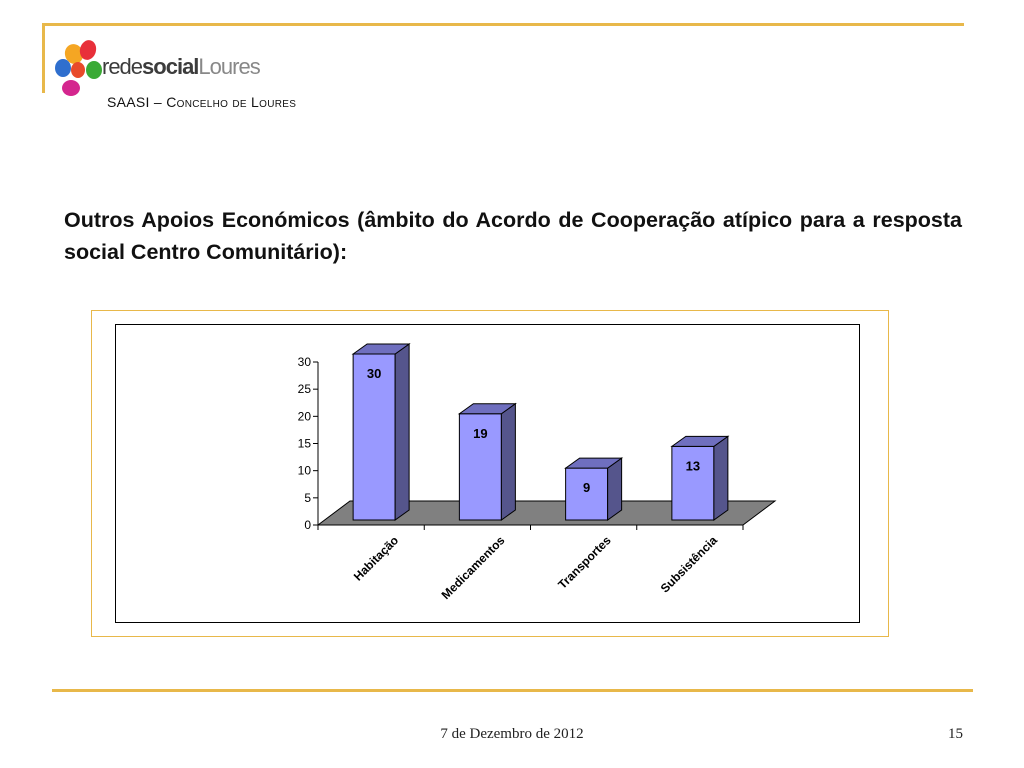  Describe the element at coordinates (586, 487) in the screenshot. I see `bar-value-label: 9` at that location.